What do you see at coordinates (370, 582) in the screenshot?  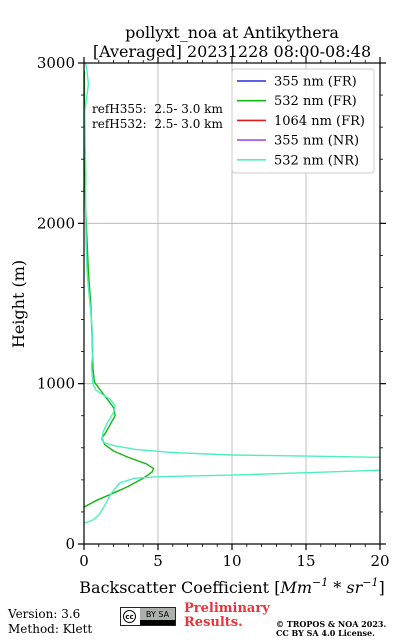 I see `x-axis-label-exp2: −1` at bounding box center [370, 582].